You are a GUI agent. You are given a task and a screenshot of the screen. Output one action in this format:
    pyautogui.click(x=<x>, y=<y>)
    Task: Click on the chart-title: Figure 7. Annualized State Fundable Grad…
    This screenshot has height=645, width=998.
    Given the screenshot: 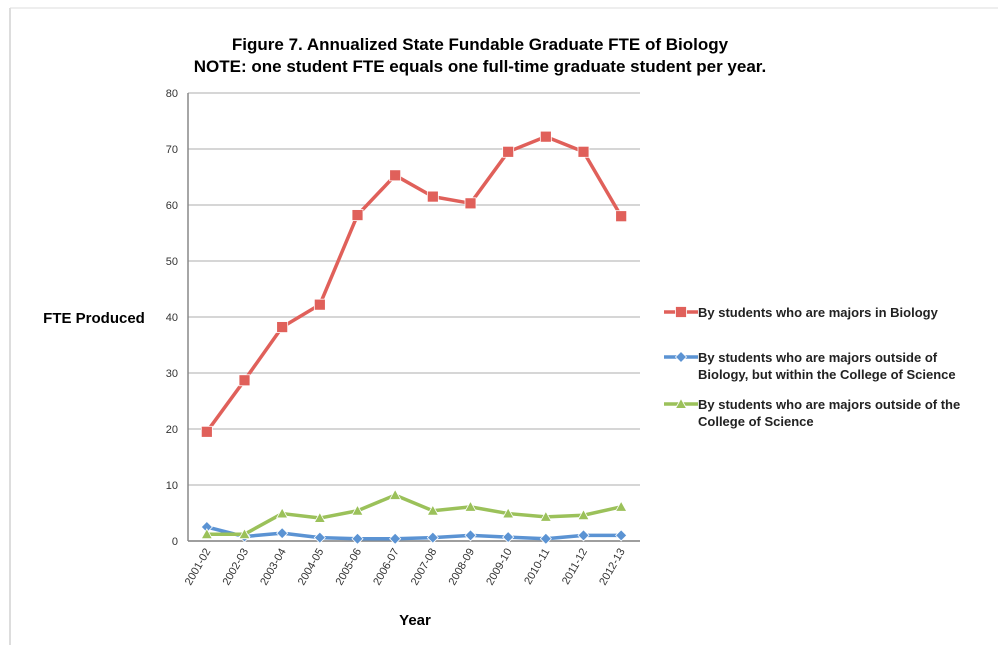 What is the action you would take?
    pyautogui.click(x=480, y=44)
    